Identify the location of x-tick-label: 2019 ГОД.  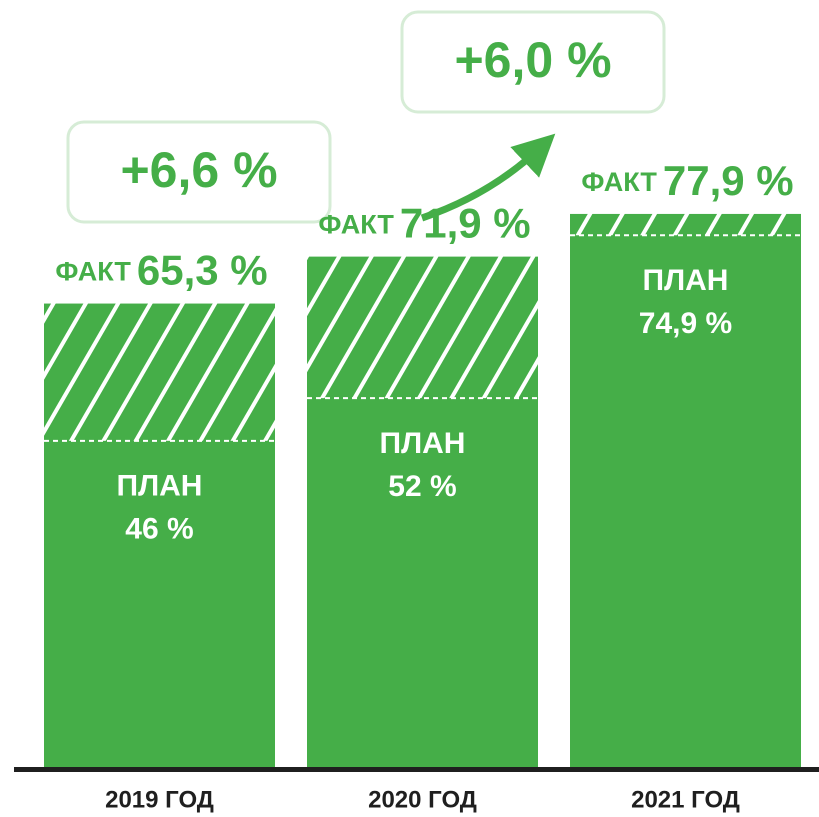
(159, 799).